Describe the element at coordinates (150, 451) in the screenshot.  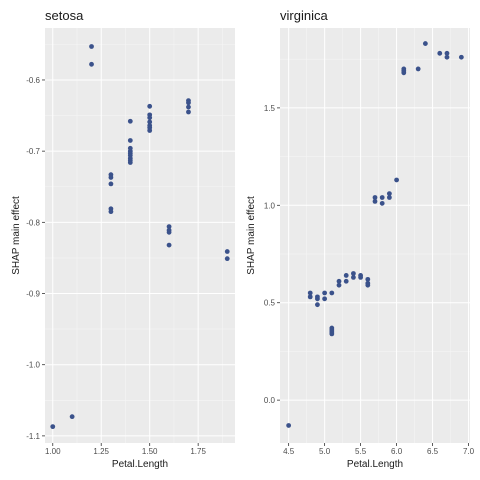
I see `x-tick-label: 1.50` at that location.